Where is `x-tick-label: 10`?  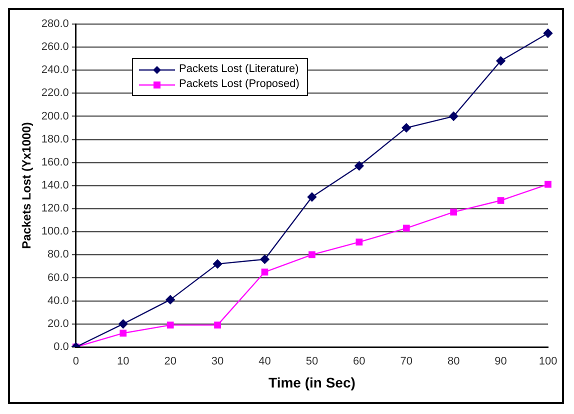 x-tick-label: 10 is located at coordinates (123, 362).